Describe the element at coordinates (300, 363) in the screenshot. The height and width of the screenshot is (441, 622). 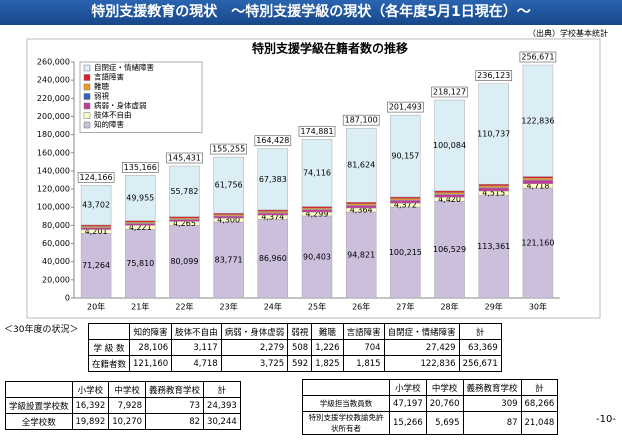
I see `cell: 592` at that location.